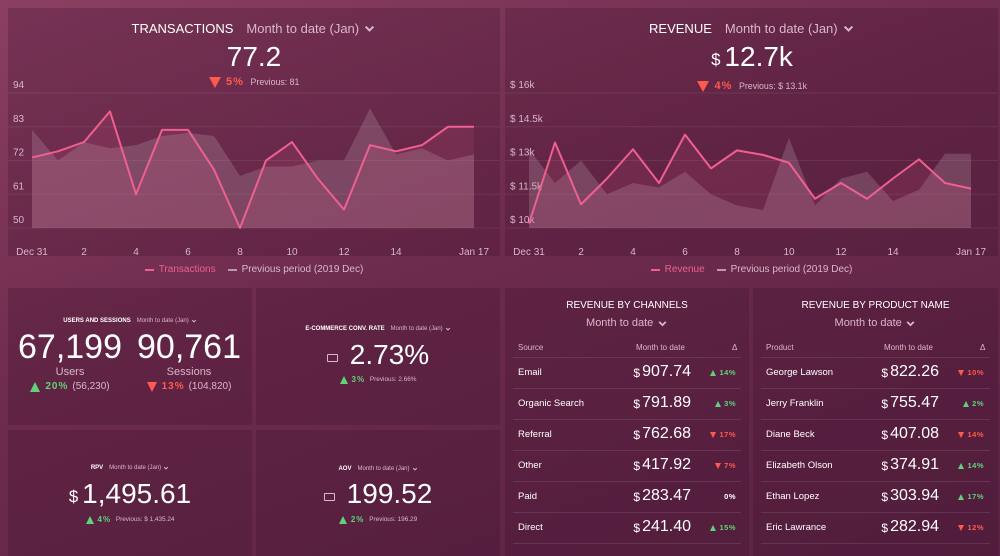  Describe the element at coordinates (91, 386) in the screenshot. I see `previous: (56,230)` at that location.